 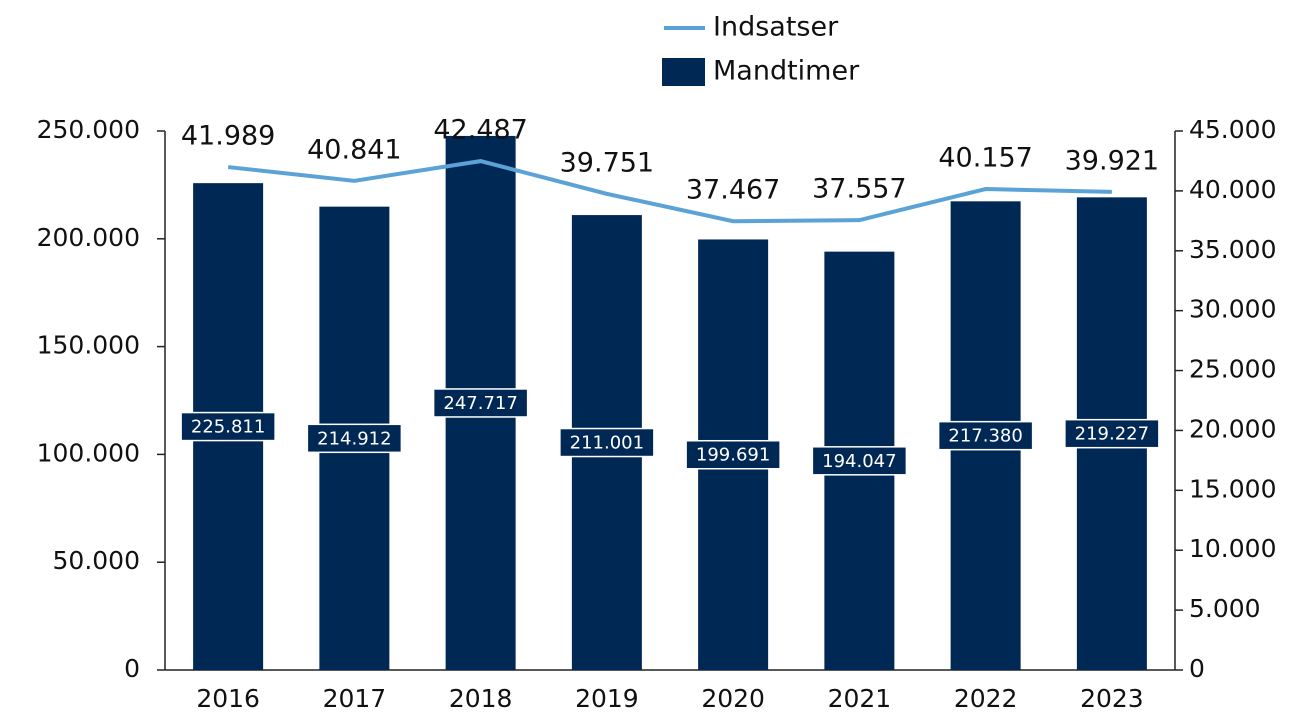 I want to click on x-tick-label: 2019, so click(x=607, y=698).